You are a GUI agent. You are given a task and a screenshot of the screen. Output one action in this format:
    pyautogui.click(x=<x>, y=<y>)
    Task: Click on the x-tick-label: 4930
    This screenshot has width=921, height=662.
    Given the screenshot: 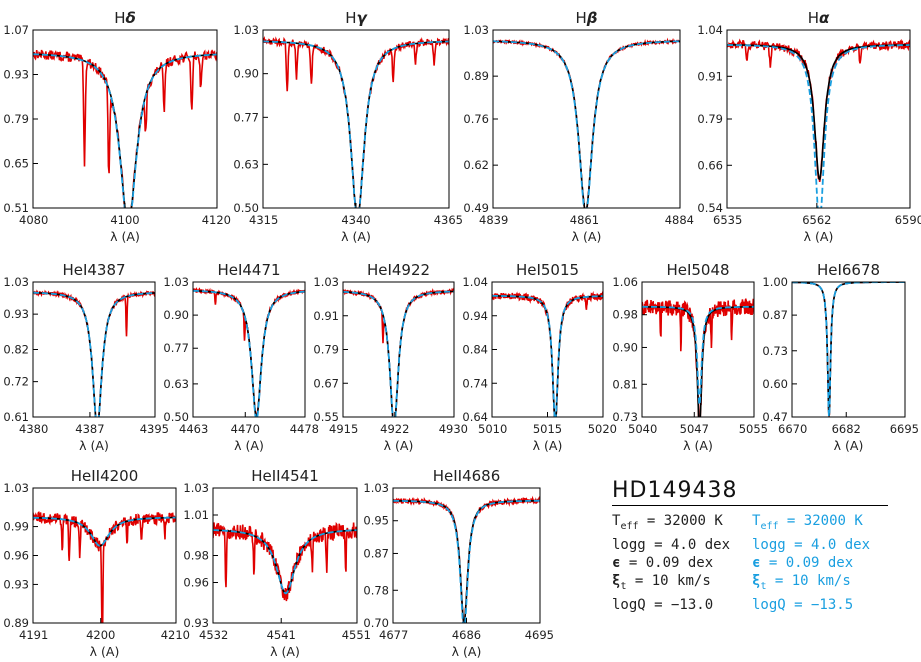 What is the action you would take?
    pyautogui.click(x=453, y=429)
    